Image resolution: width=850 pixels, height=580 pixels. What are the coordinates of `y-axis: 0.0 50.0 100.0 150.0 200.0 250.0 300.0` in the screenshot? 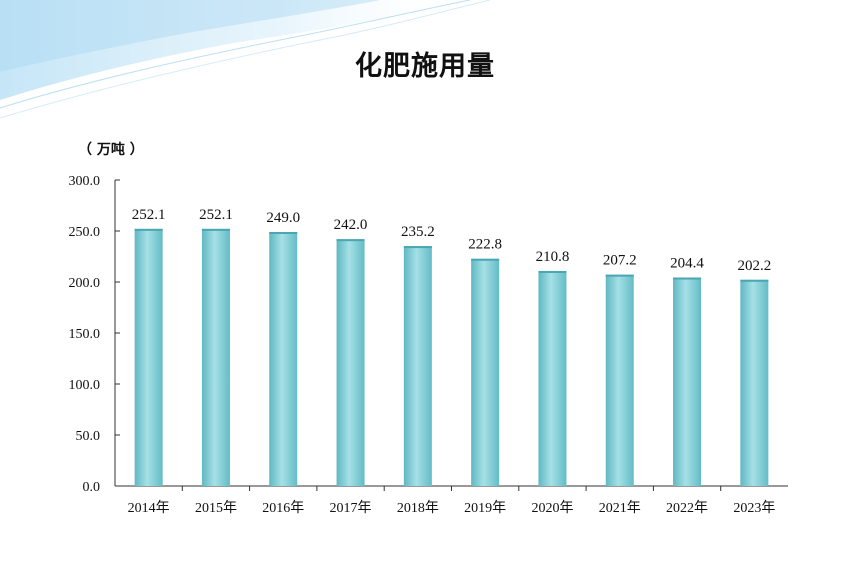 It's located at (94, 334).